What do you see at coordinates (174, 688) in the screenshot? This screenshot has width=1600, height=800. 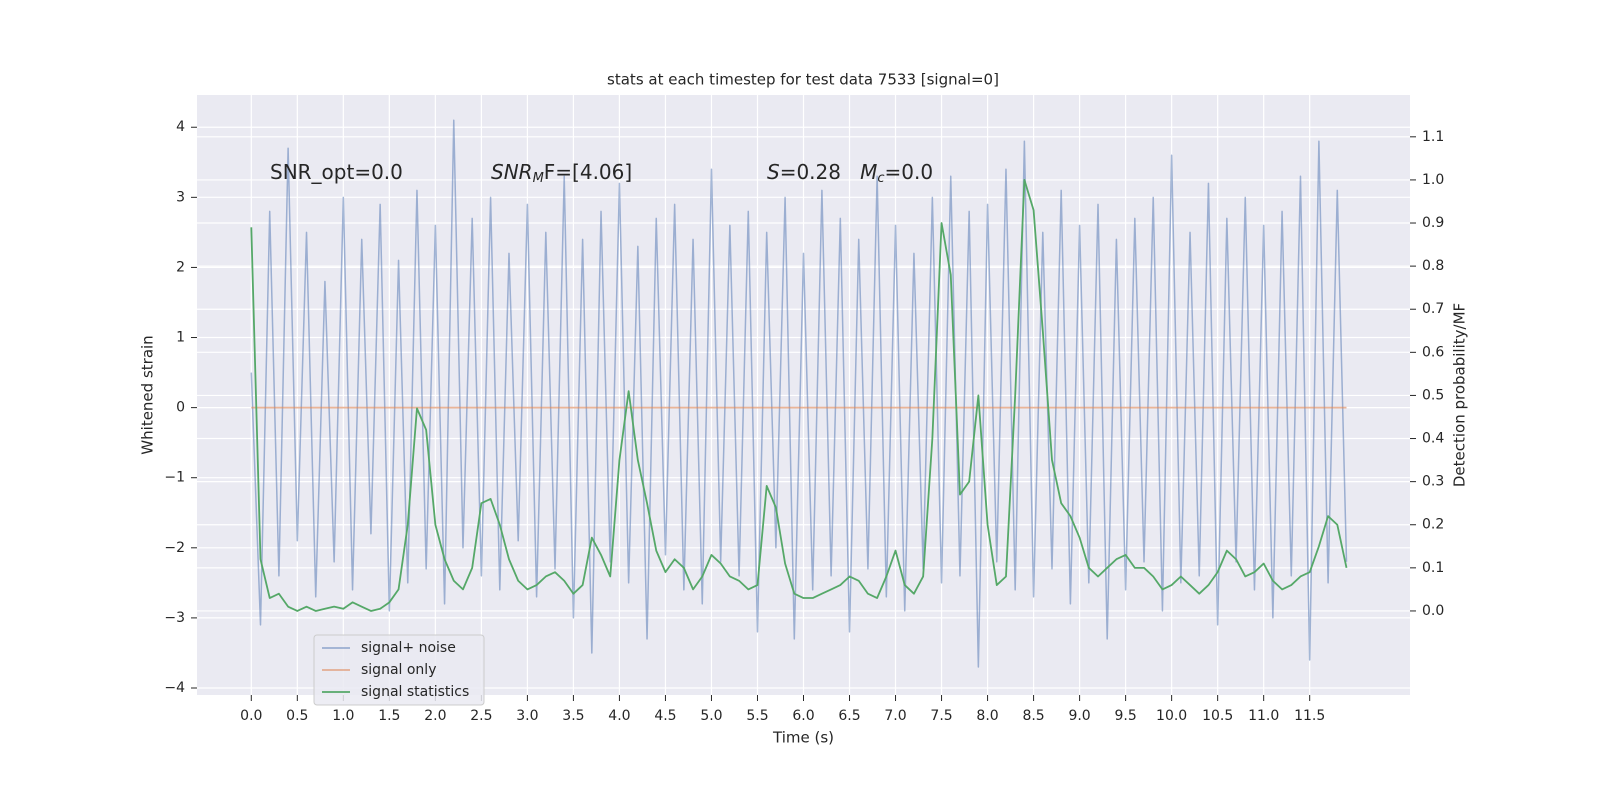 I see `y-tick-label: −4` at bounding box center [174, 688].